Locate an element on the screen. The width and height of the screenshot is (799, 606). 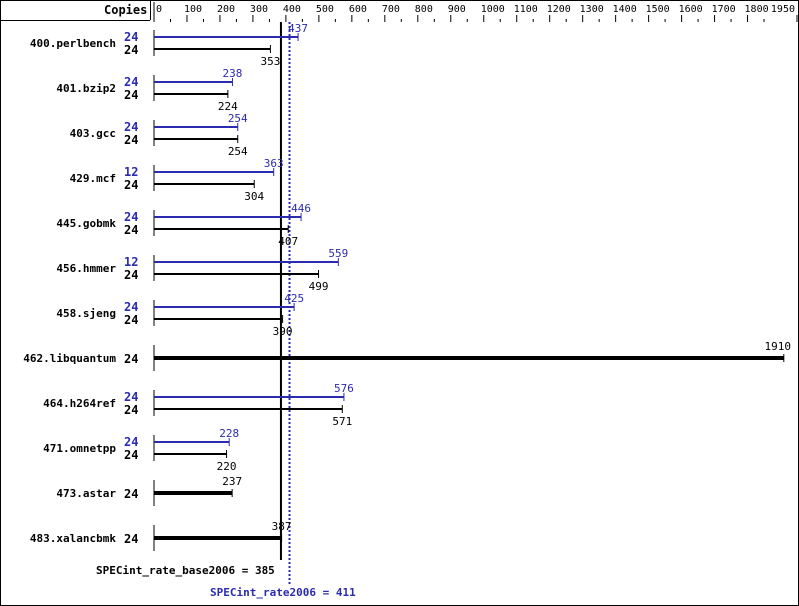
tick-label: 600 is located at coordinates (358, 9).